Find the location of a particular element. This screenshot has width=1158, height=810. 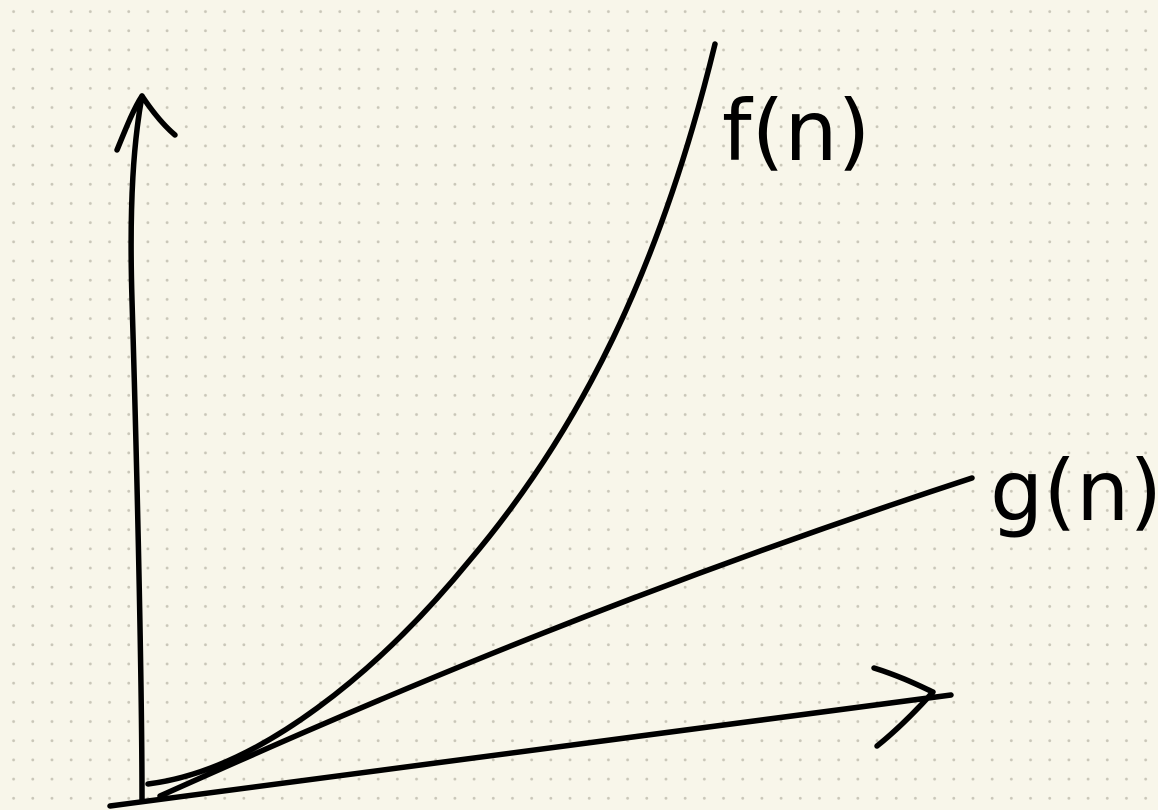

g-curve-label: g(n) is located at coordinates (1074, 491).